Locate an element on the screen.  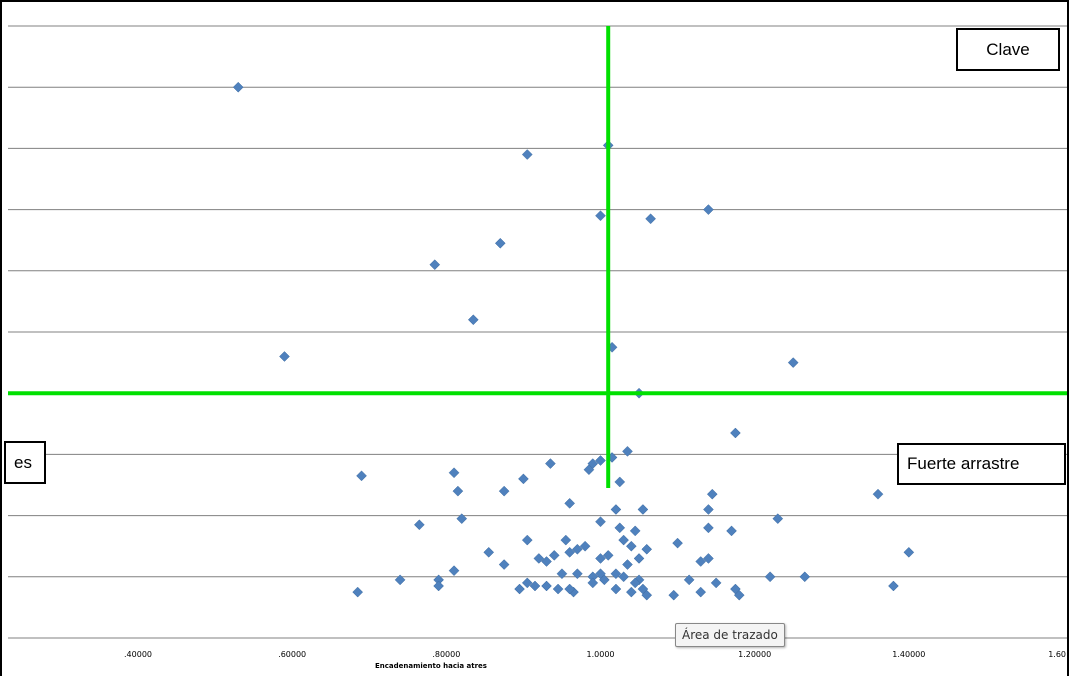
x-tick-label-3: 1.0000 is located at coordinates (601, 654).